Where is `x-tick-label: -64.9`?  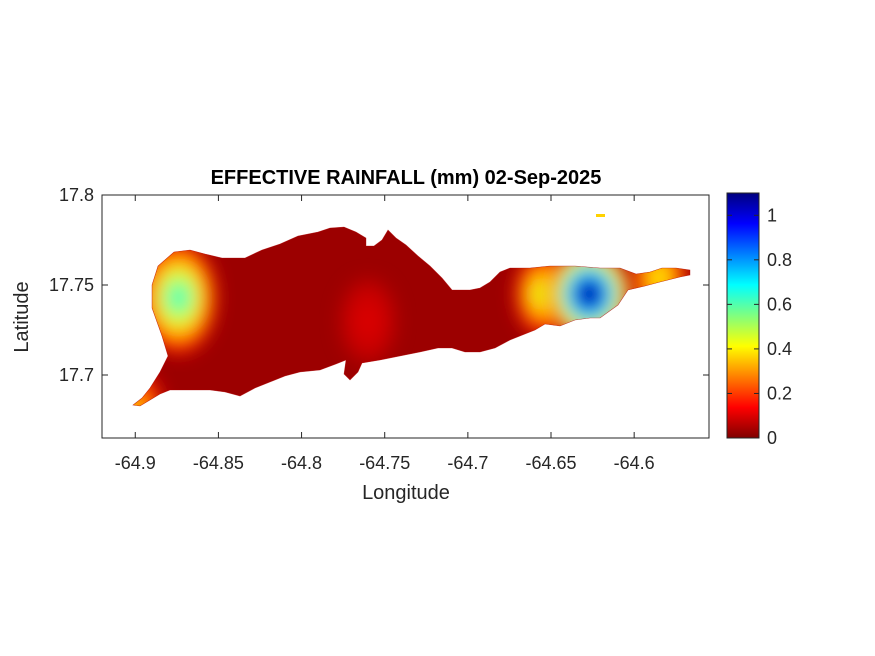
x-tick-label: -64.9 is located at coordinates (135, 463).